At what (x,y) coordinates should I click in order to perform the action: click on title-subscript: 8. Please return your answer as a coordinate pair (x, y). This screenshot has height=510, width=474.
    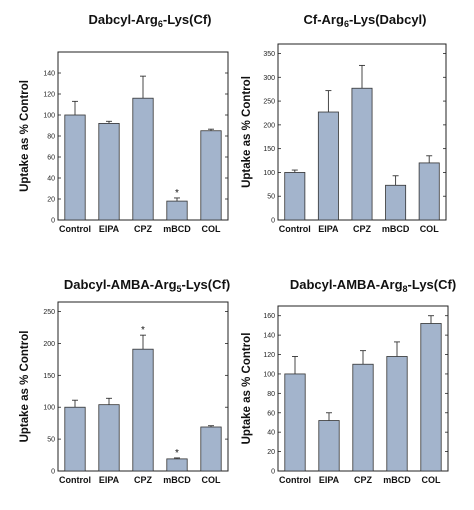
    Looking at the image, I should click on (405, 289).